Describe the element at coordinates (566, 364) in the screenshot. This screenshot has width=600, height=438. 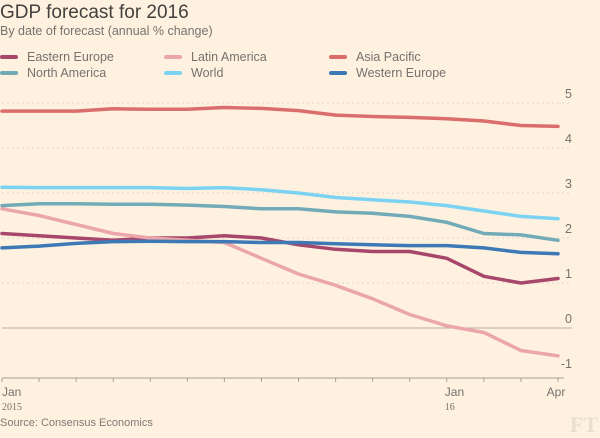
I see `y-tick-label: -1` at that location.